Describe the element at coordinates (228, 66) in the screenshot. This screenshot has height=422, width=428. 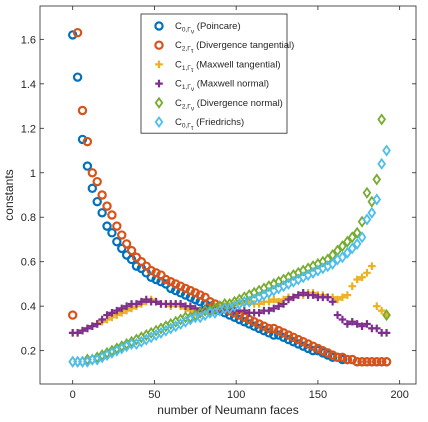
I see `legend-entry: C1,Γτ (Maxwell tangential)` at that location.